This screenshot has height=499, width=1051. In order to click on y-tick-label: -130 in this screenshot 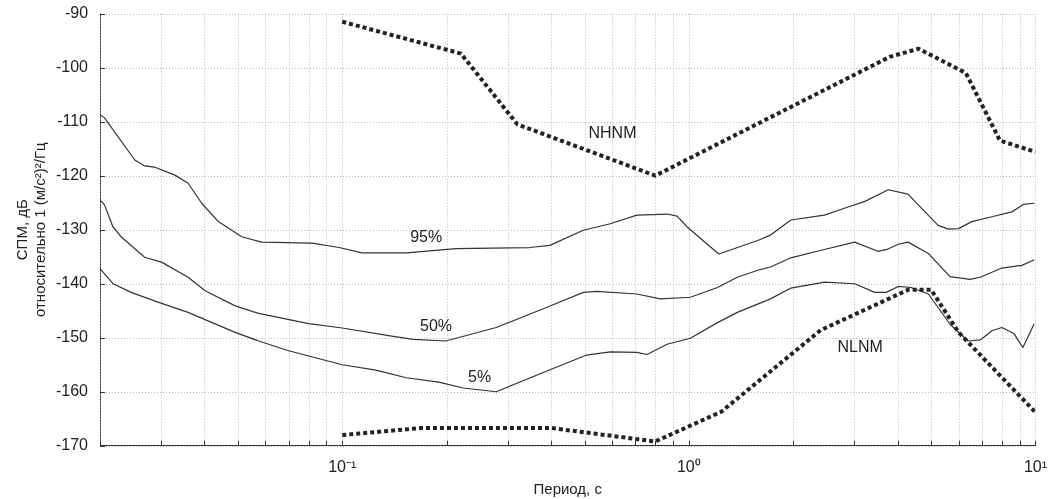, I will do `click(72, 229)`.